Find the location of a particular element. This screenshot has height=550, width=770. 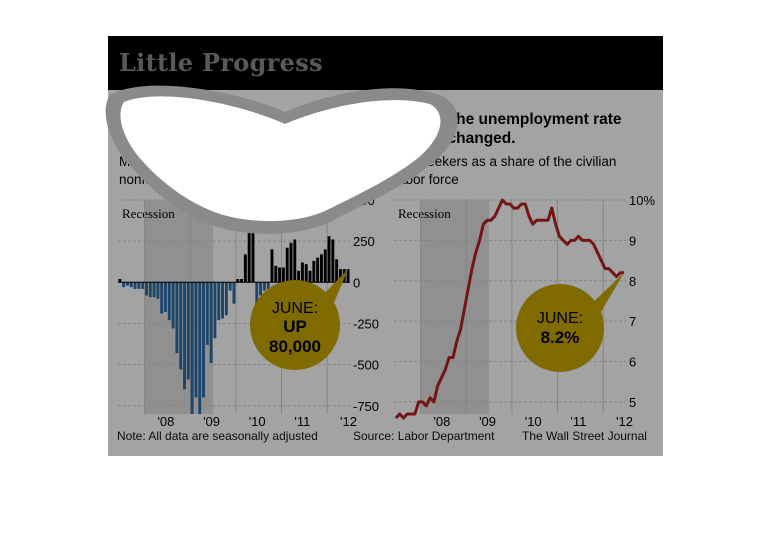

footer-note: Note: All data are seasonally adjusted is located at coordinates (217, 436).